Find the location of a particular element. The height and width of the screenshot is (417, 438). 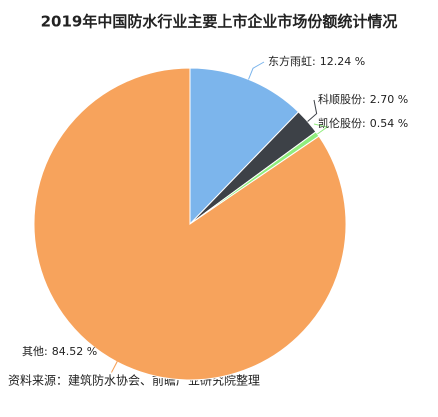

data-label: 科顺股份: 2.70 % is located at coordinates (363, 99).